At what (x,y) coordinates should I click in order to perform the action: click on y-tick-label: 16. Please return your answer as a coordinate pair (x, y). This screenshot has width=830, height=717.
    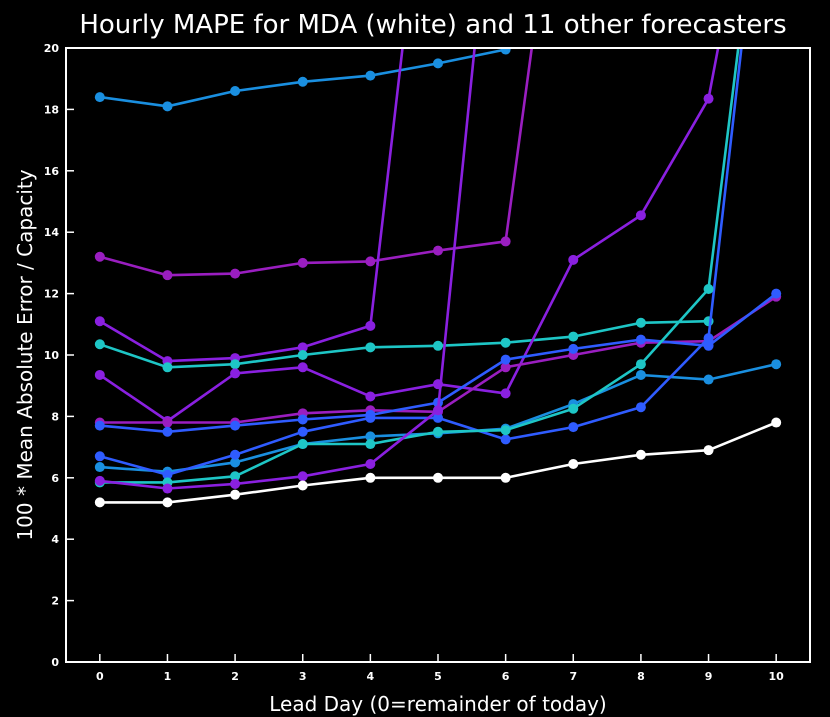
    Looking at the image, I should click on (52, 171).